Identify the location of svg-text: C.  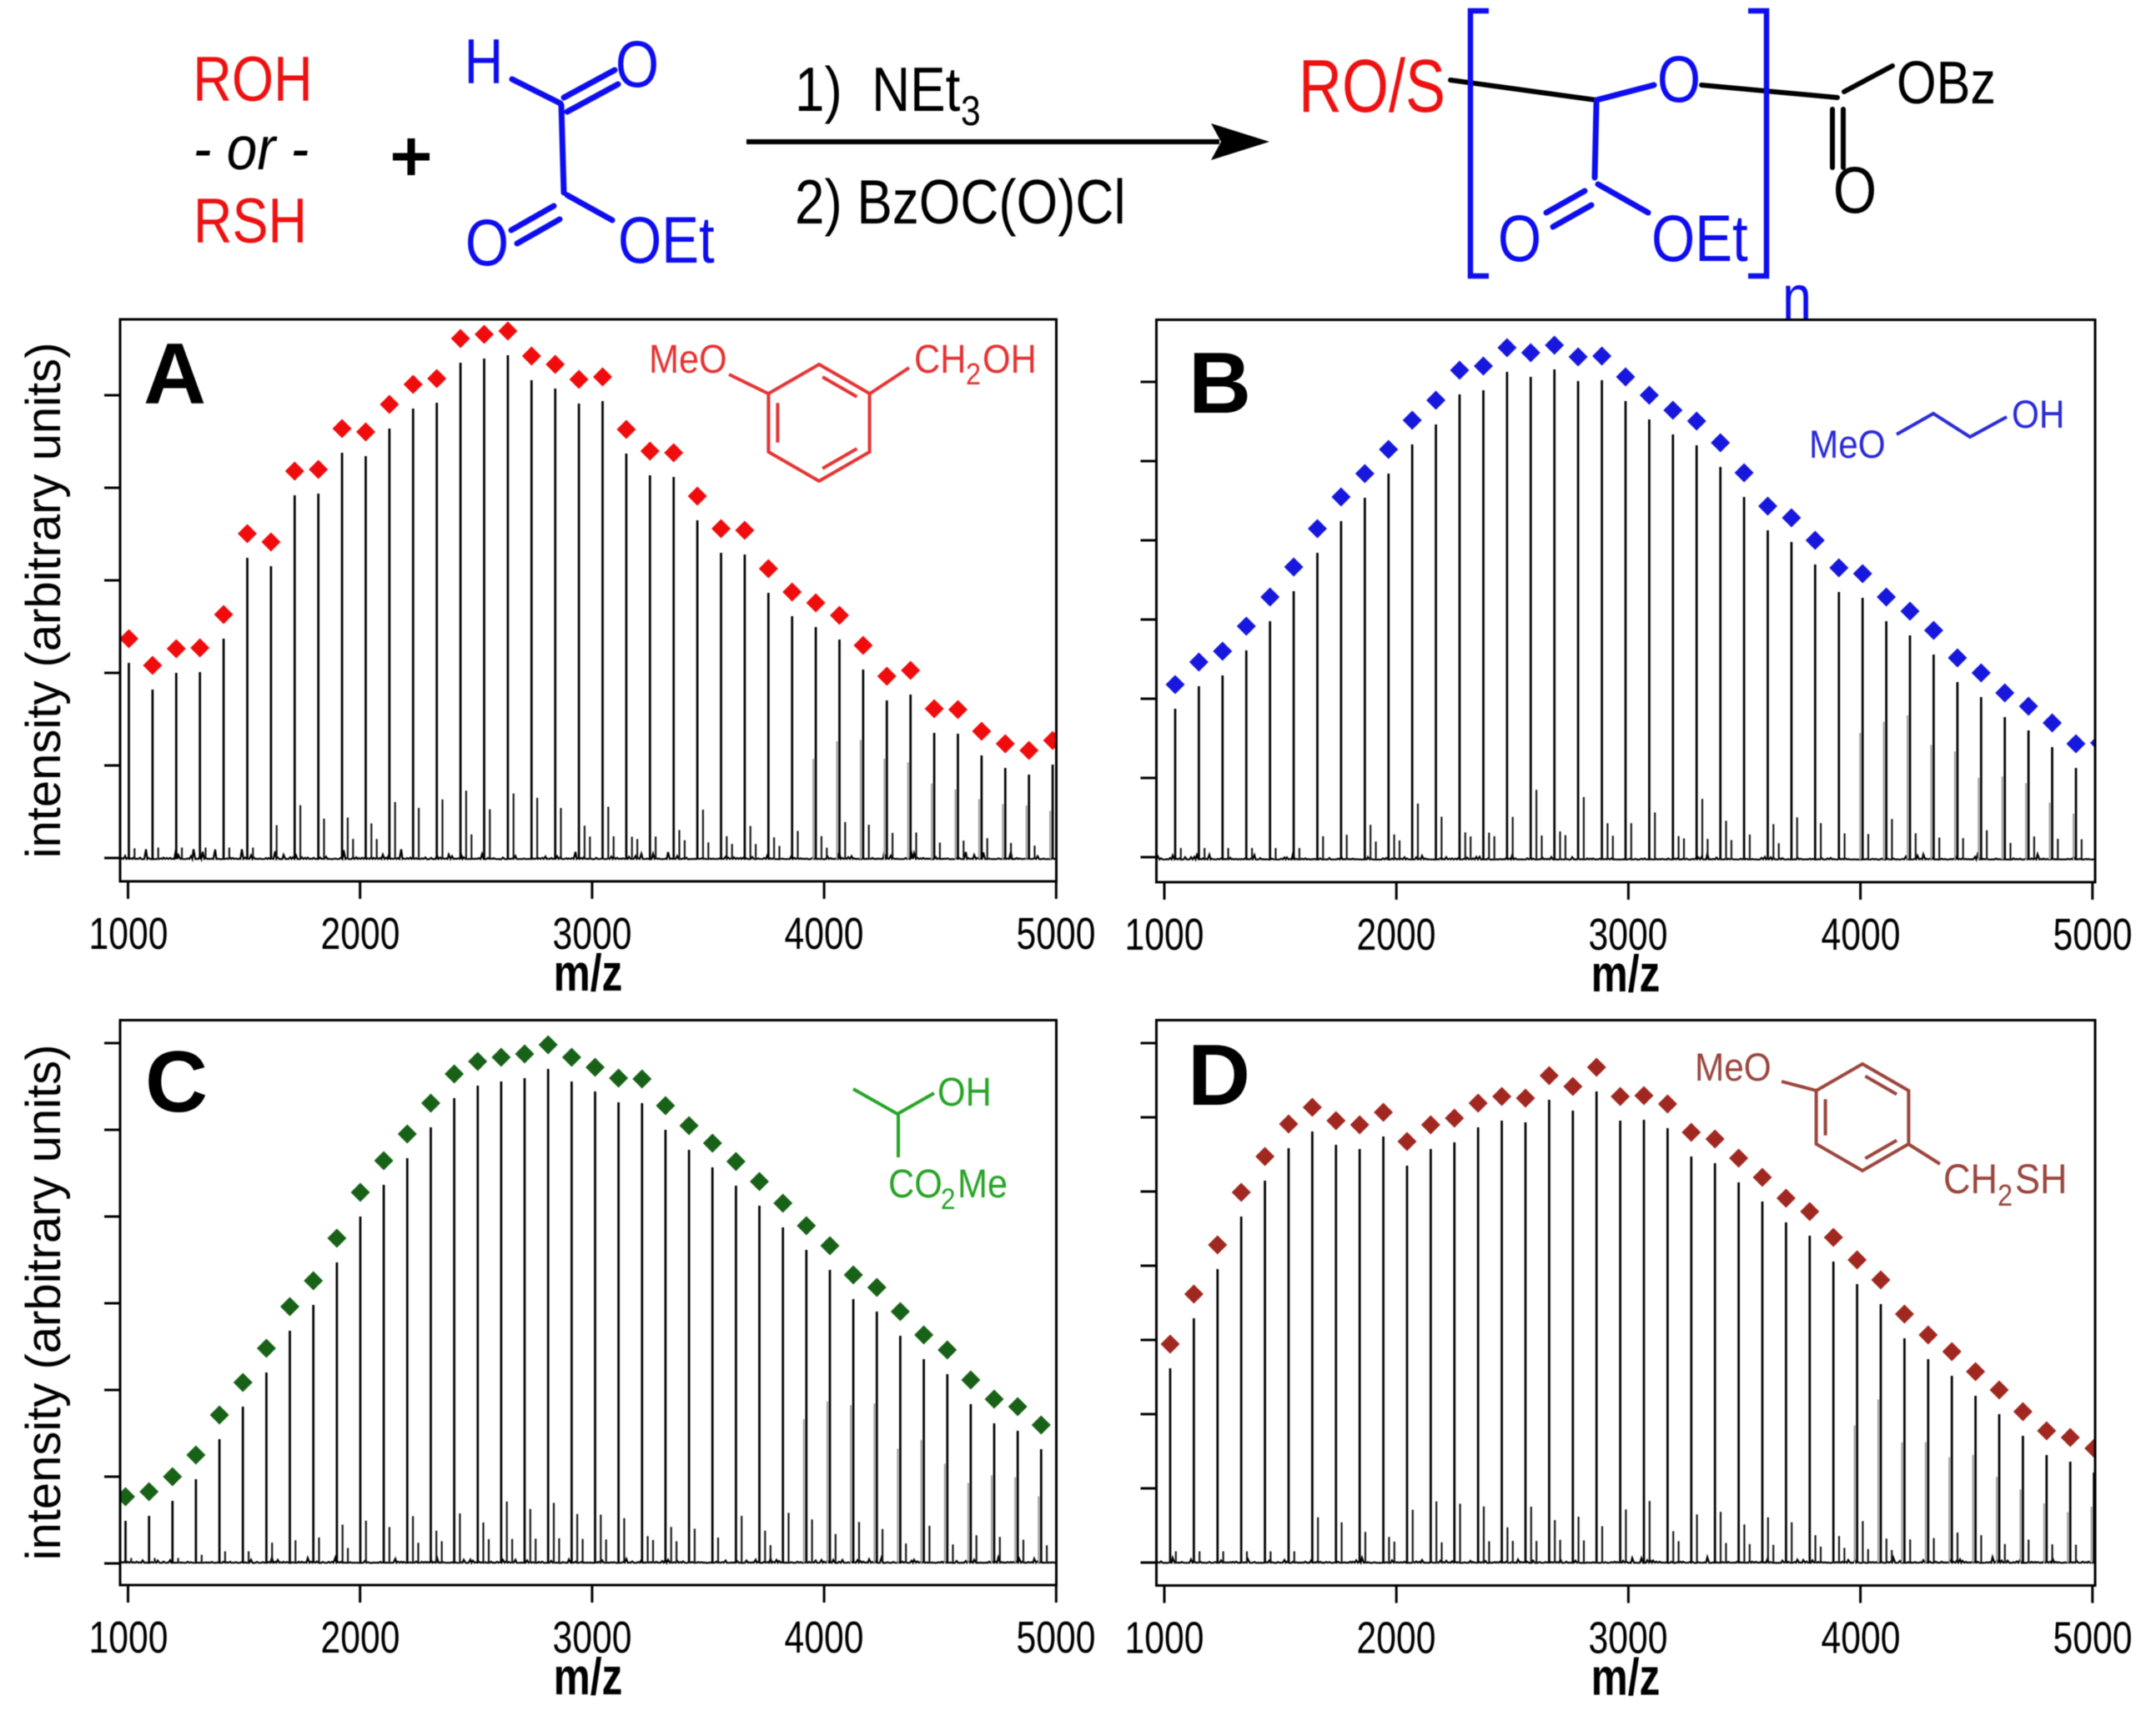
(176, 1083).